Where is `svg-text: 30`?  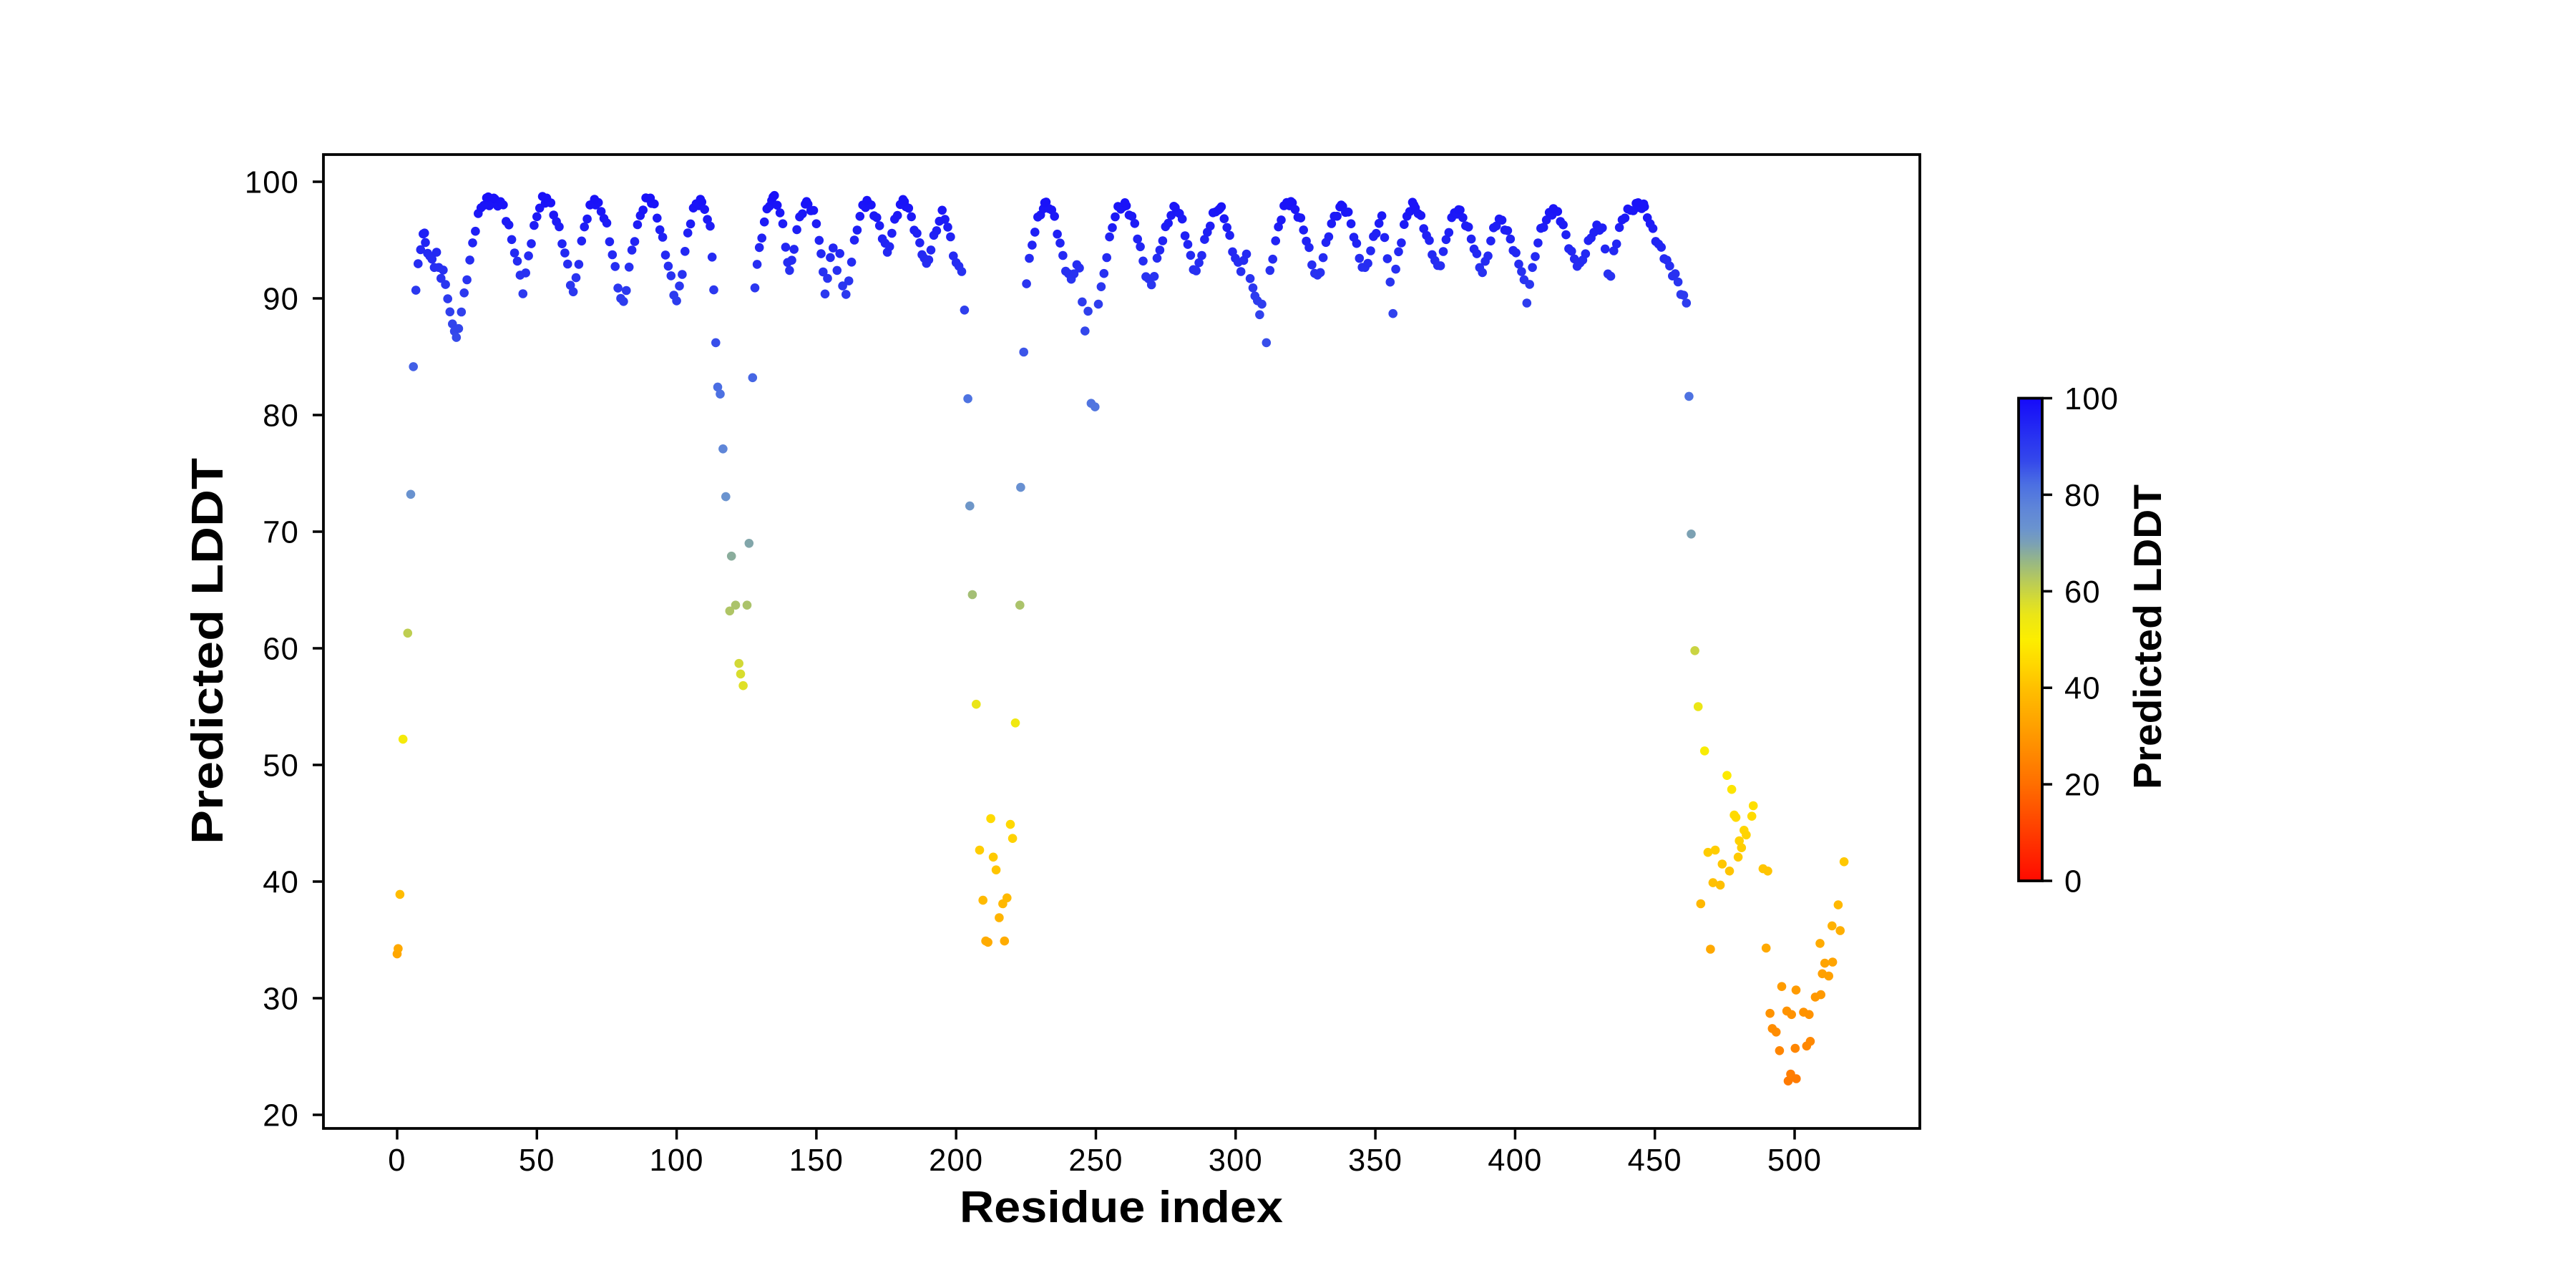
svg-text: 30 is located at coordinates (281, 999).